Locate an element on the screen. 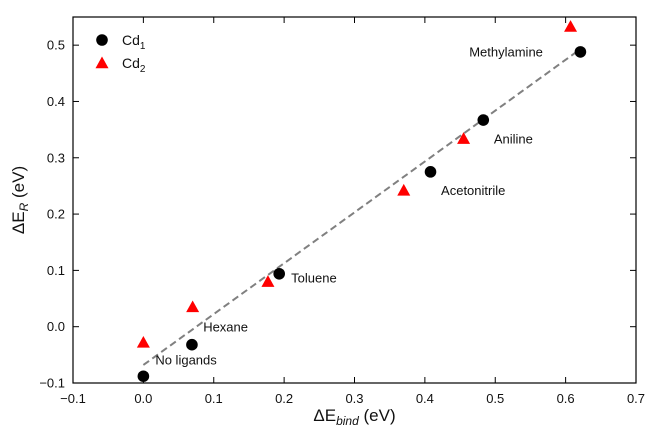  x-tick-label: 0.3 is located at coordinates (354, 398).